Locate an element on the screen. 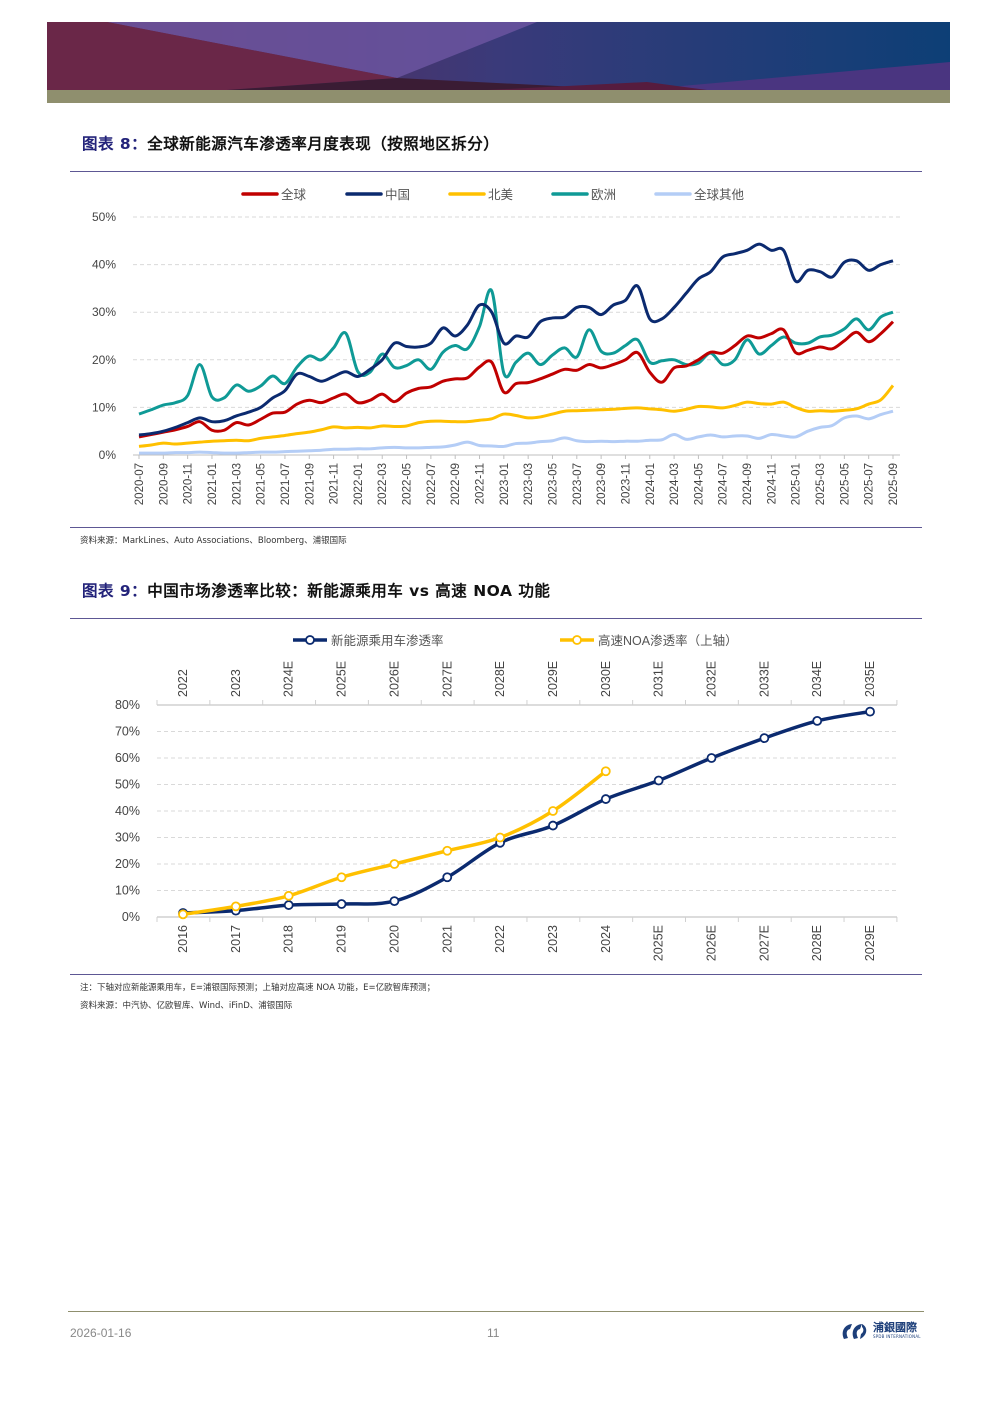  footer-rule is located at coordinates (496, 1311).